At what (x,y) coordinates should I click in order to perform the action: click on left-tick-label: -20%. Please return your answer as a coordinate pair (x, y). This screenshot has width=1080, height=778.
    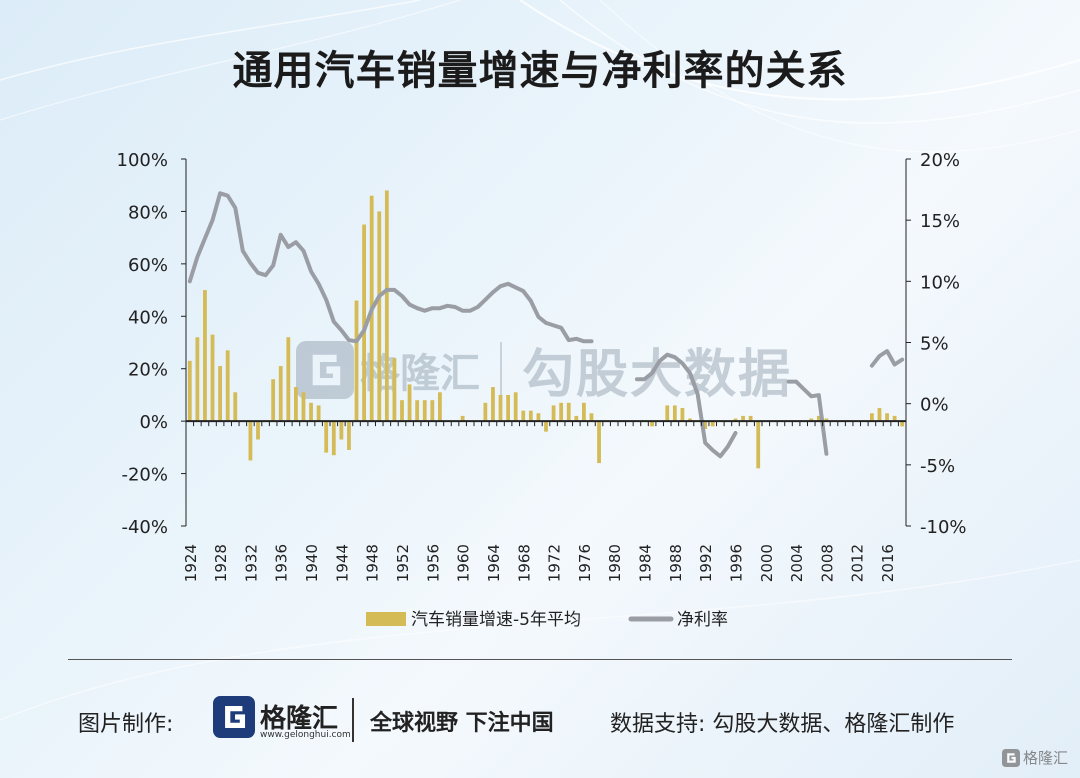
    Looking at the image, I should click on (144, 475).